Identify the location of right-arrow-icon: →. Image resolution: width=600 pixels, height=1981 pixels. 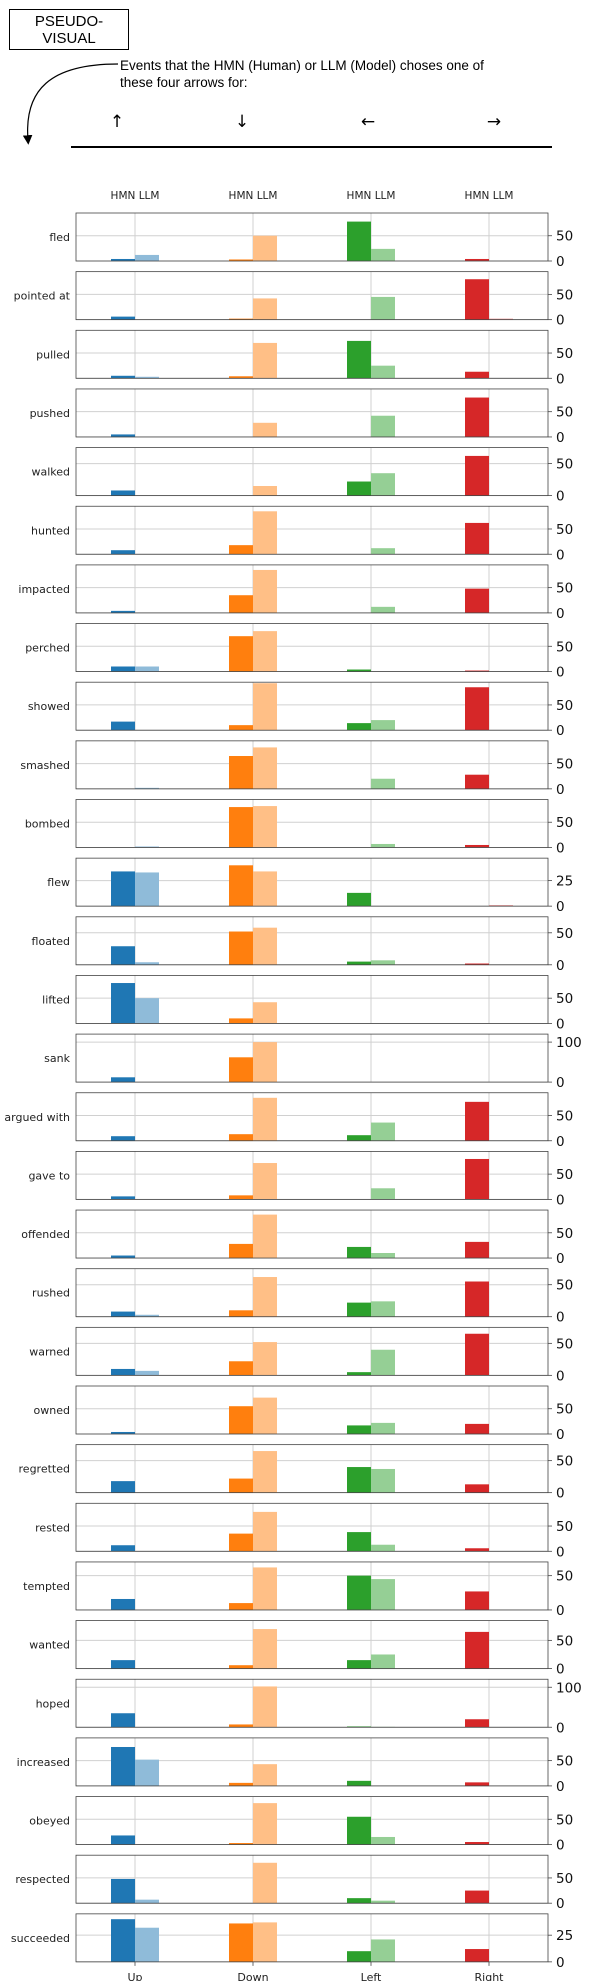
(494, 122).